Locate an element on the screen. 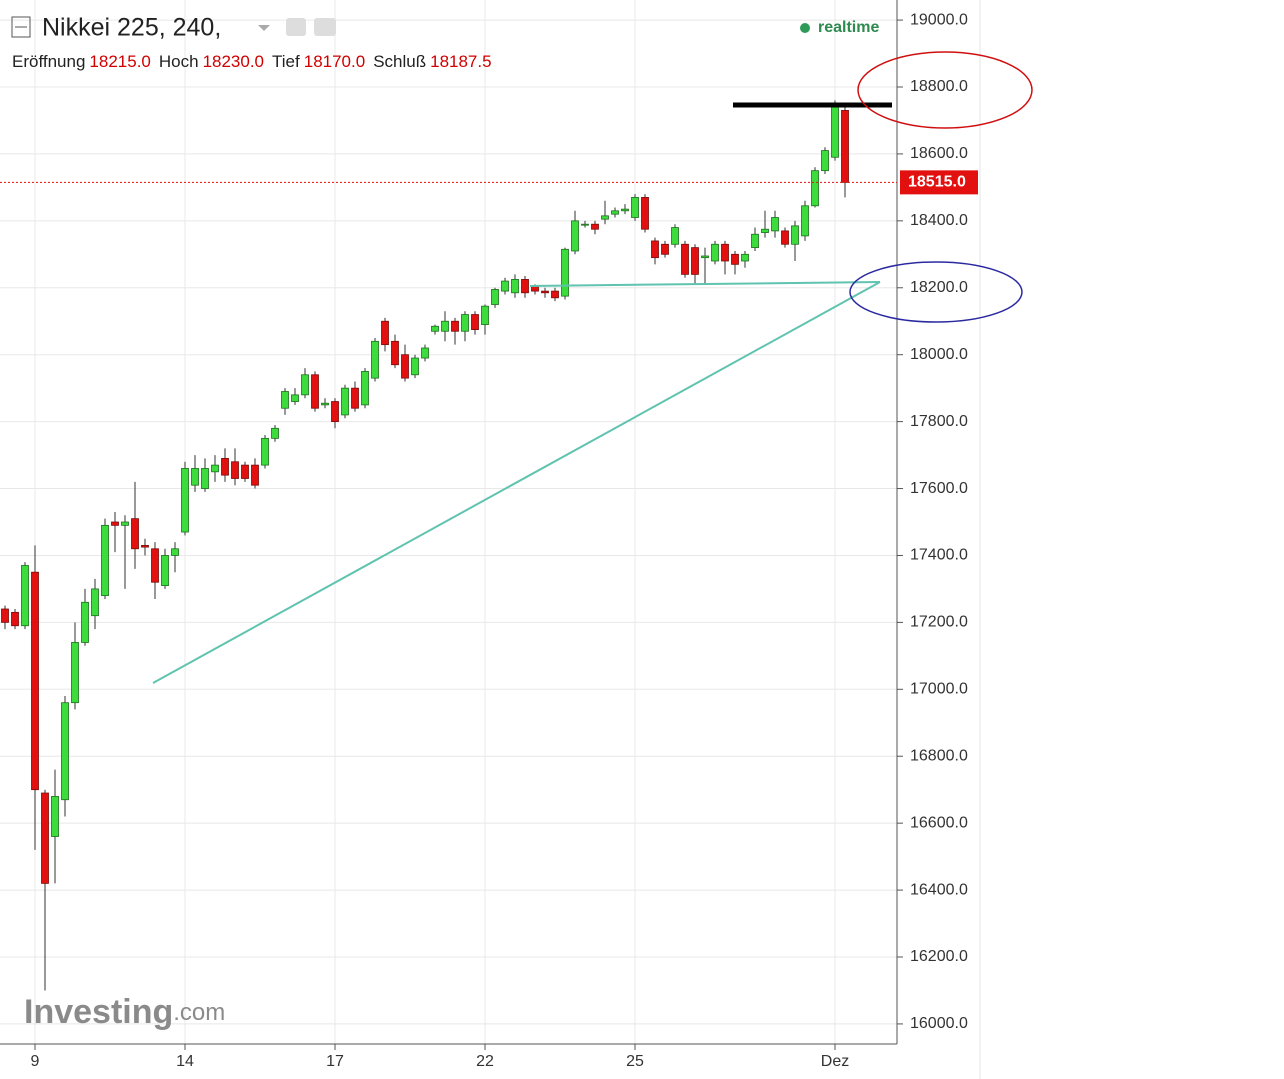  y-tick-label: 16800.0 is located at coordinates (939, 755).